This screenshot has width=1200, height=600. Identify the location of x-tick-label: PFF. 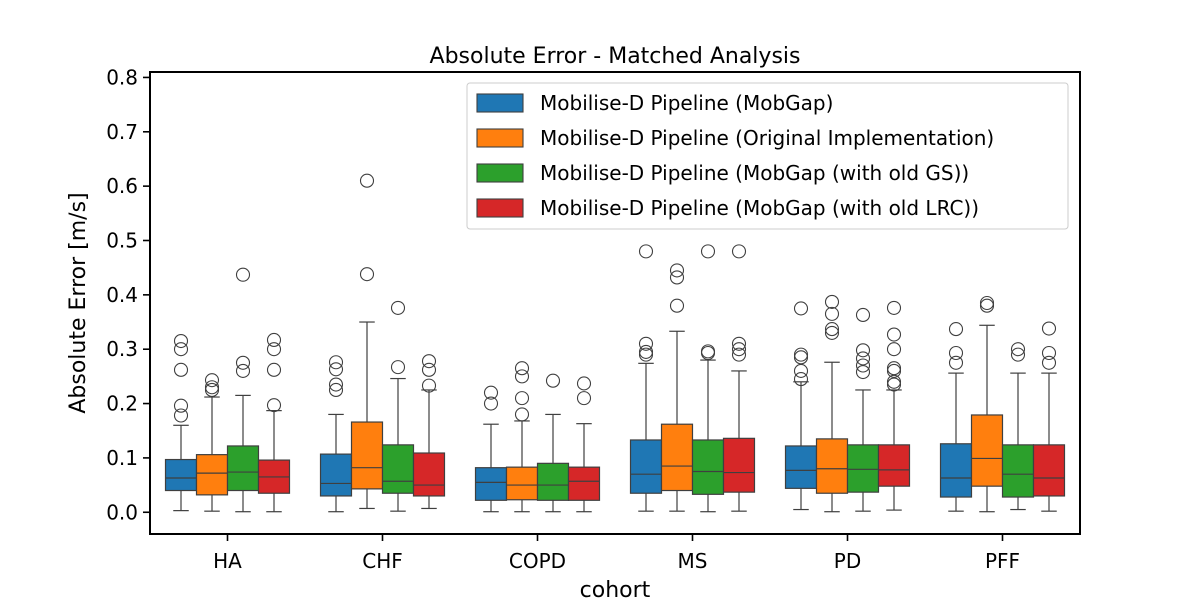
(1002, 561).